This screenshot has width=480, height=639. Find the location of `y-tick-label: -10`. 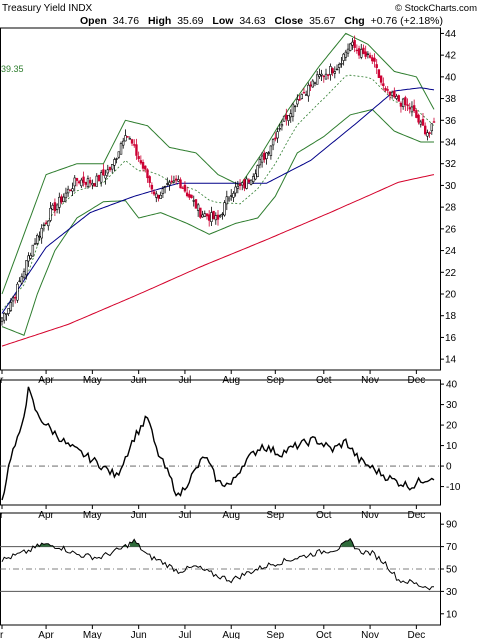

y-tick-label: -10 is located at coordinates (453, 487).